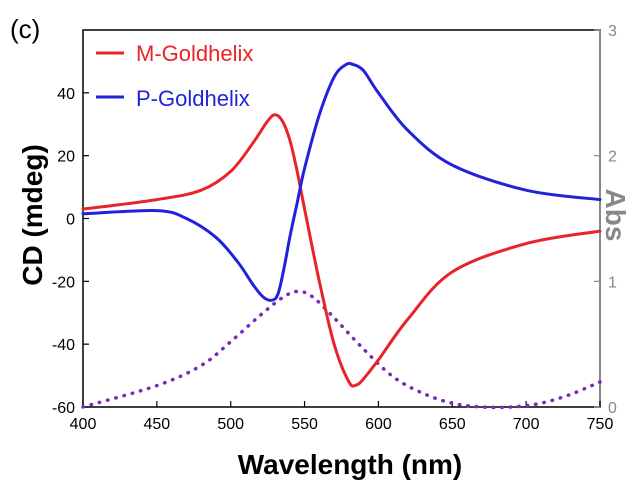  I want to click on panel-label: (c), so click(25, 29).